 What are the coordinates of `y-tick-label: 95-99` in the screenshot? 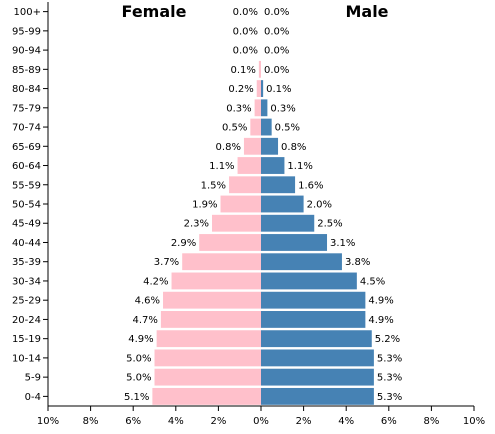 It's located at (26, 31).